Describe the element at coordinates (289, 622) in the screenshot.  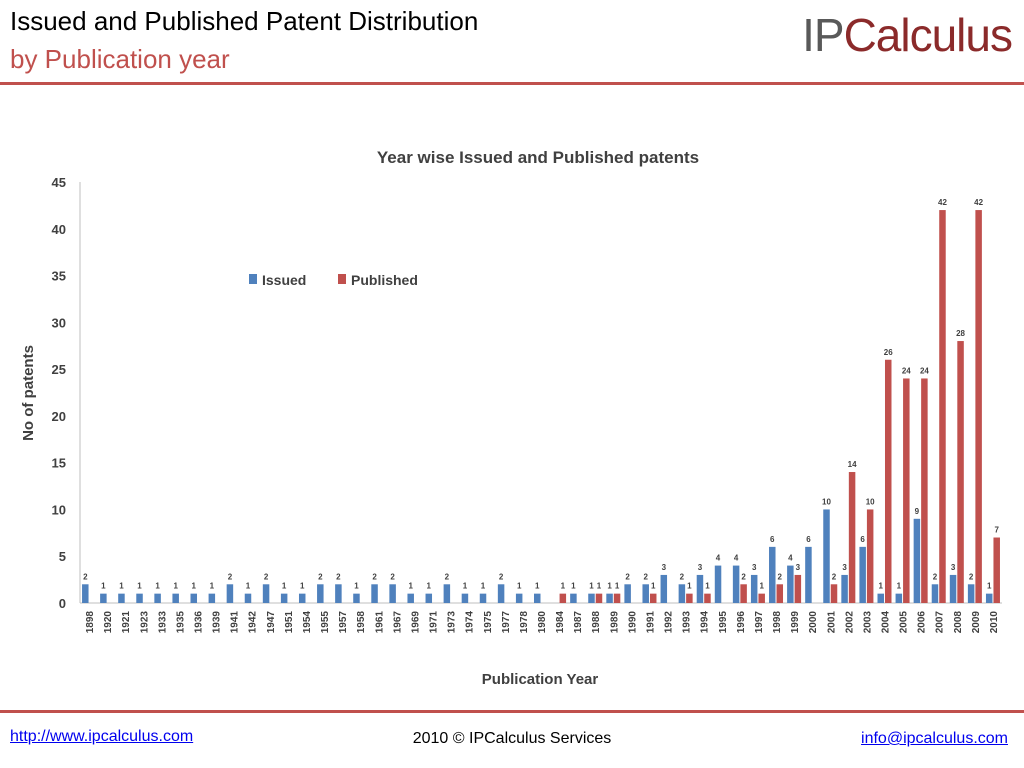
I see `x-tick-label: 1951` at that location.